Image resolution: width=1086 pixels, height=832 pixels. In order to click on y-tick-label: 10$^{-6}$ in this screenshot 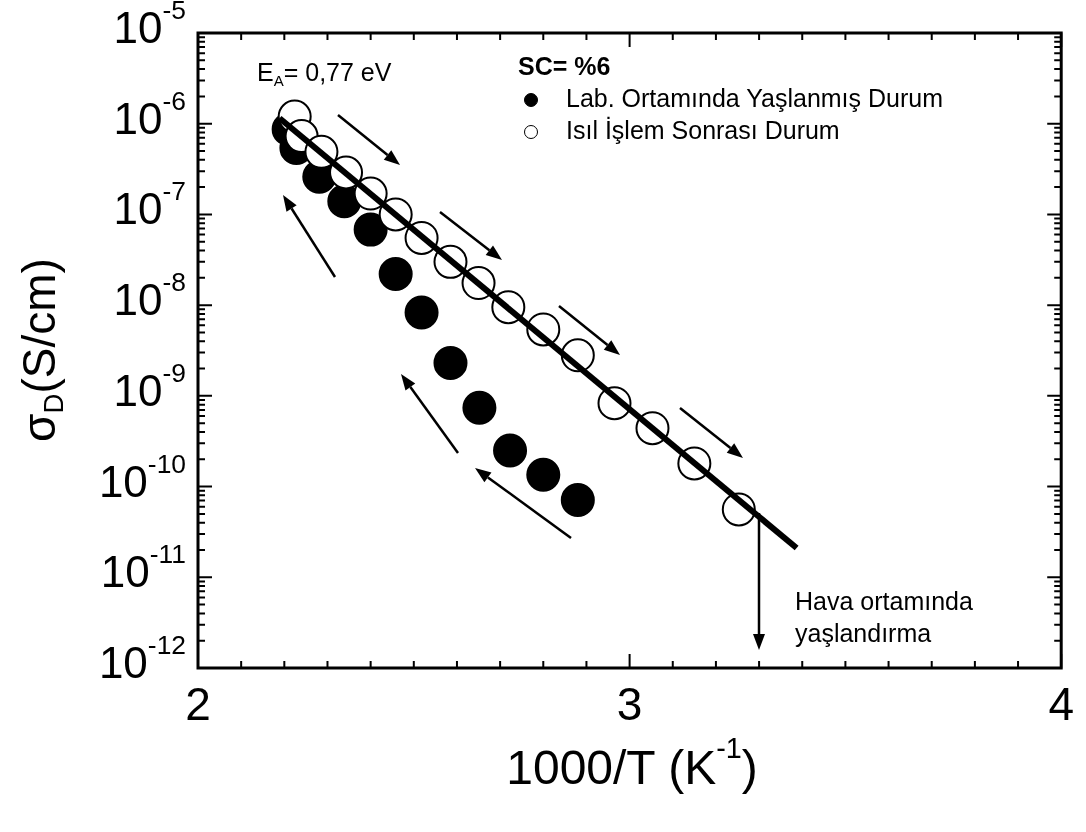, I will do `click(149, 114)`.